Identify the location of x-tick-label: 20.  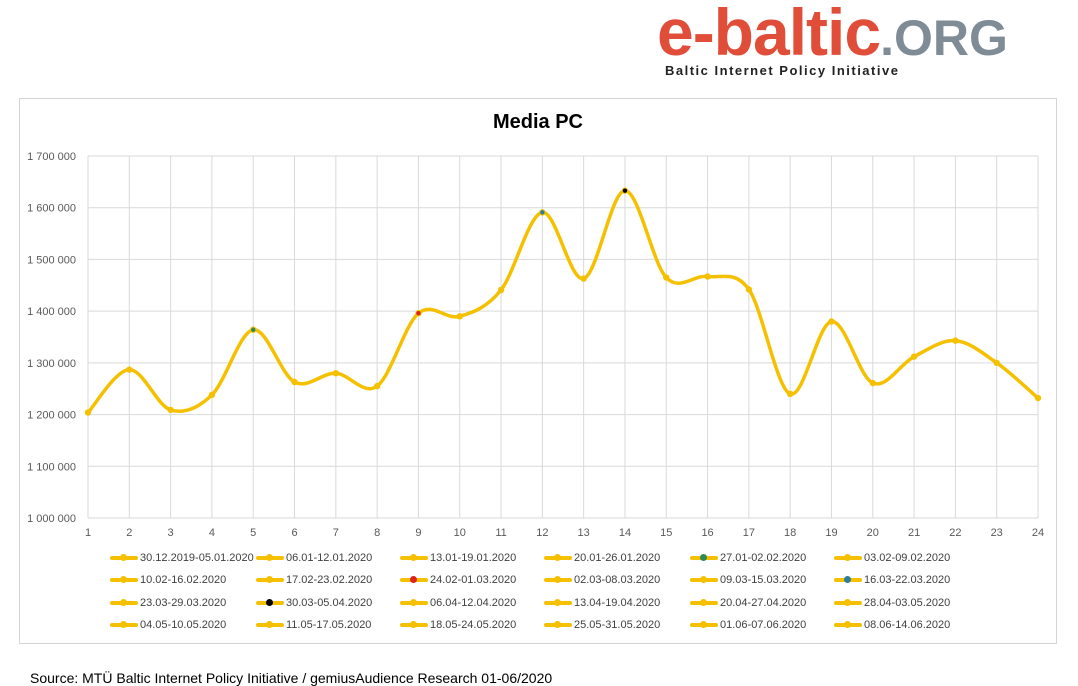
(873, 533).